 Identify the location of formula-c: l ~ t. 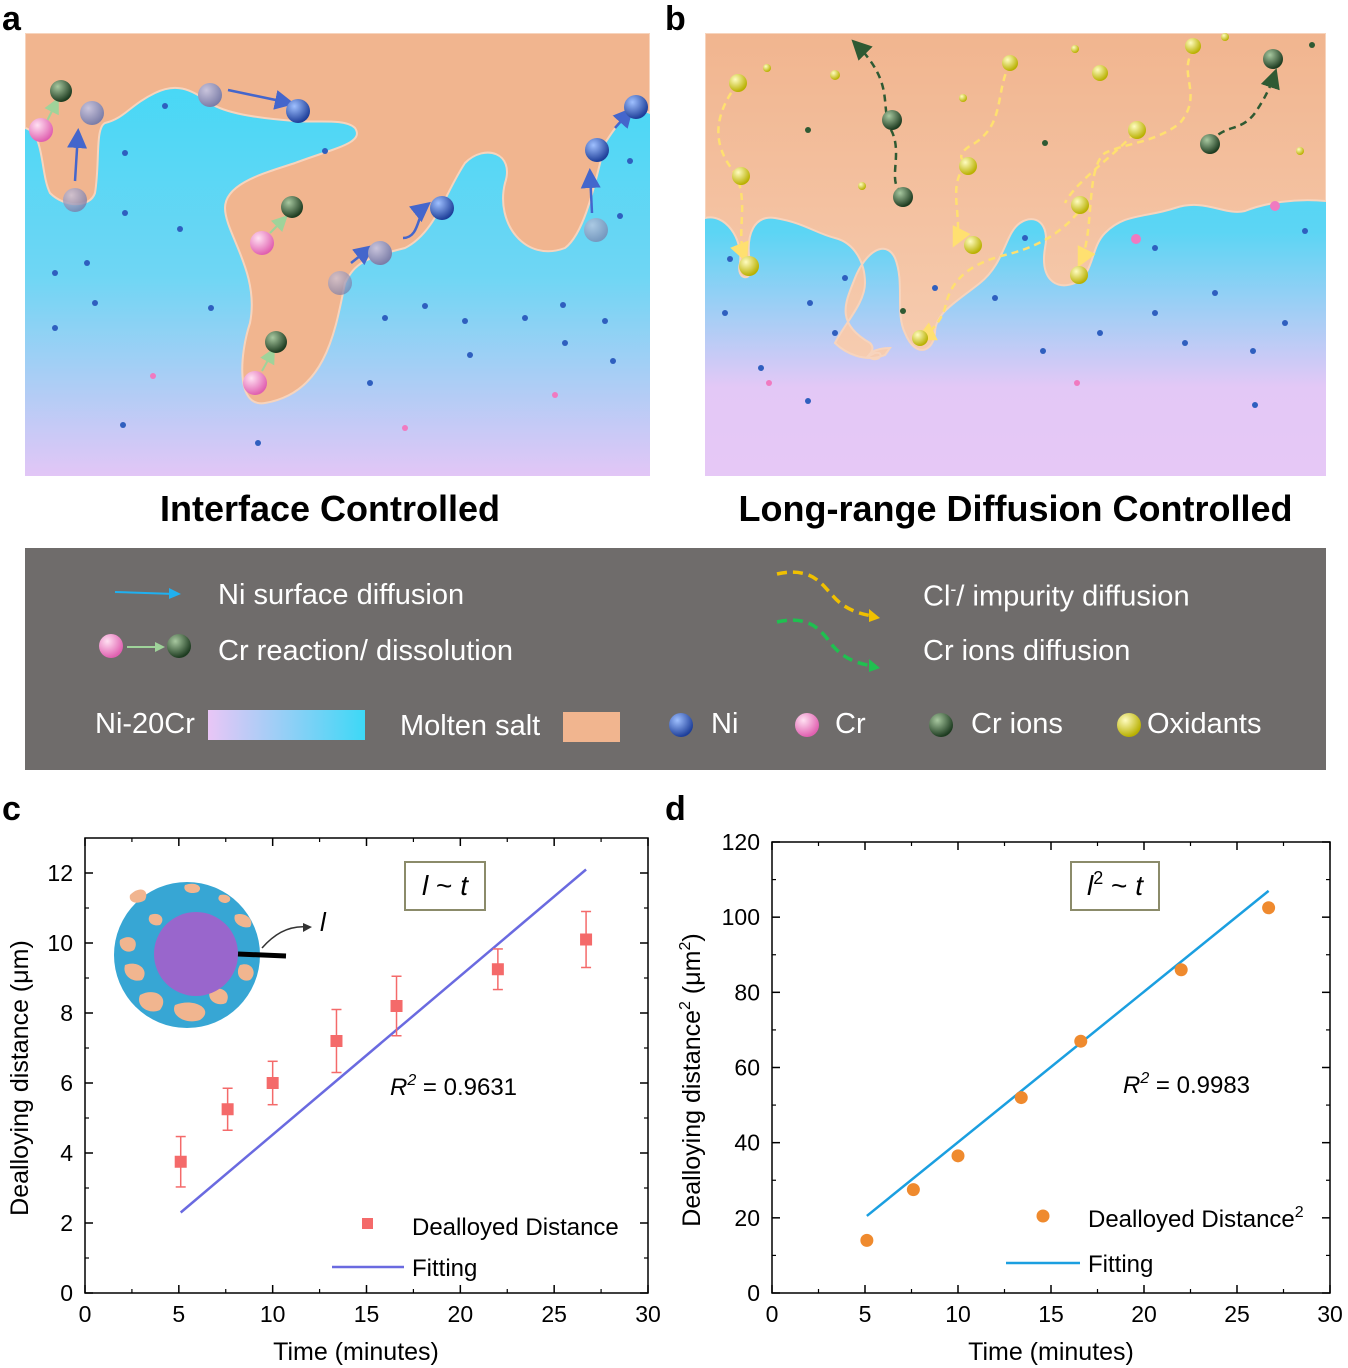
(445, 885).